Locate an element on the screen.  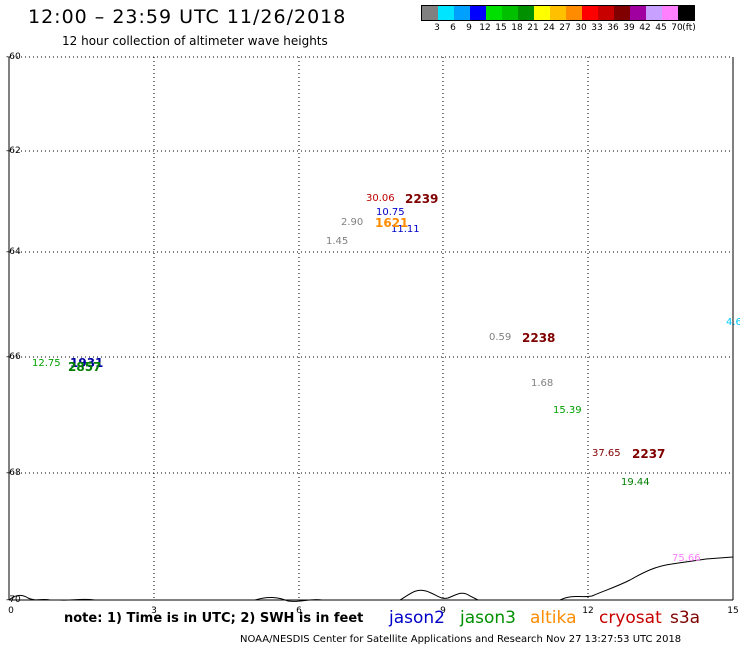
legend-label: 36 is located at coordinates (613, 28).